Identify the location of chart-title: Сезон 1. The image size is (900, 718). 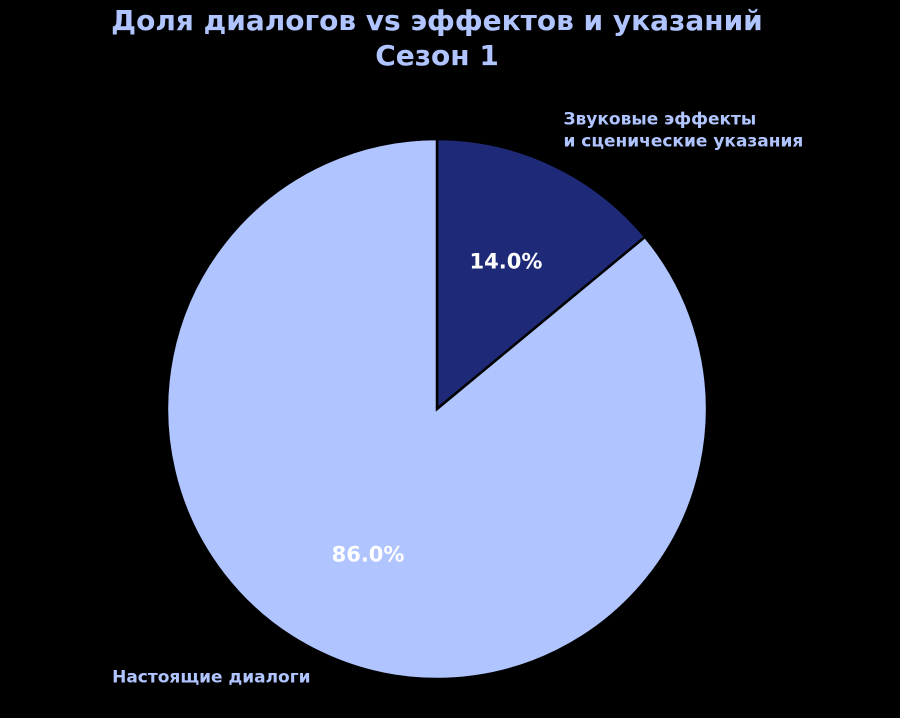
(437, 55).